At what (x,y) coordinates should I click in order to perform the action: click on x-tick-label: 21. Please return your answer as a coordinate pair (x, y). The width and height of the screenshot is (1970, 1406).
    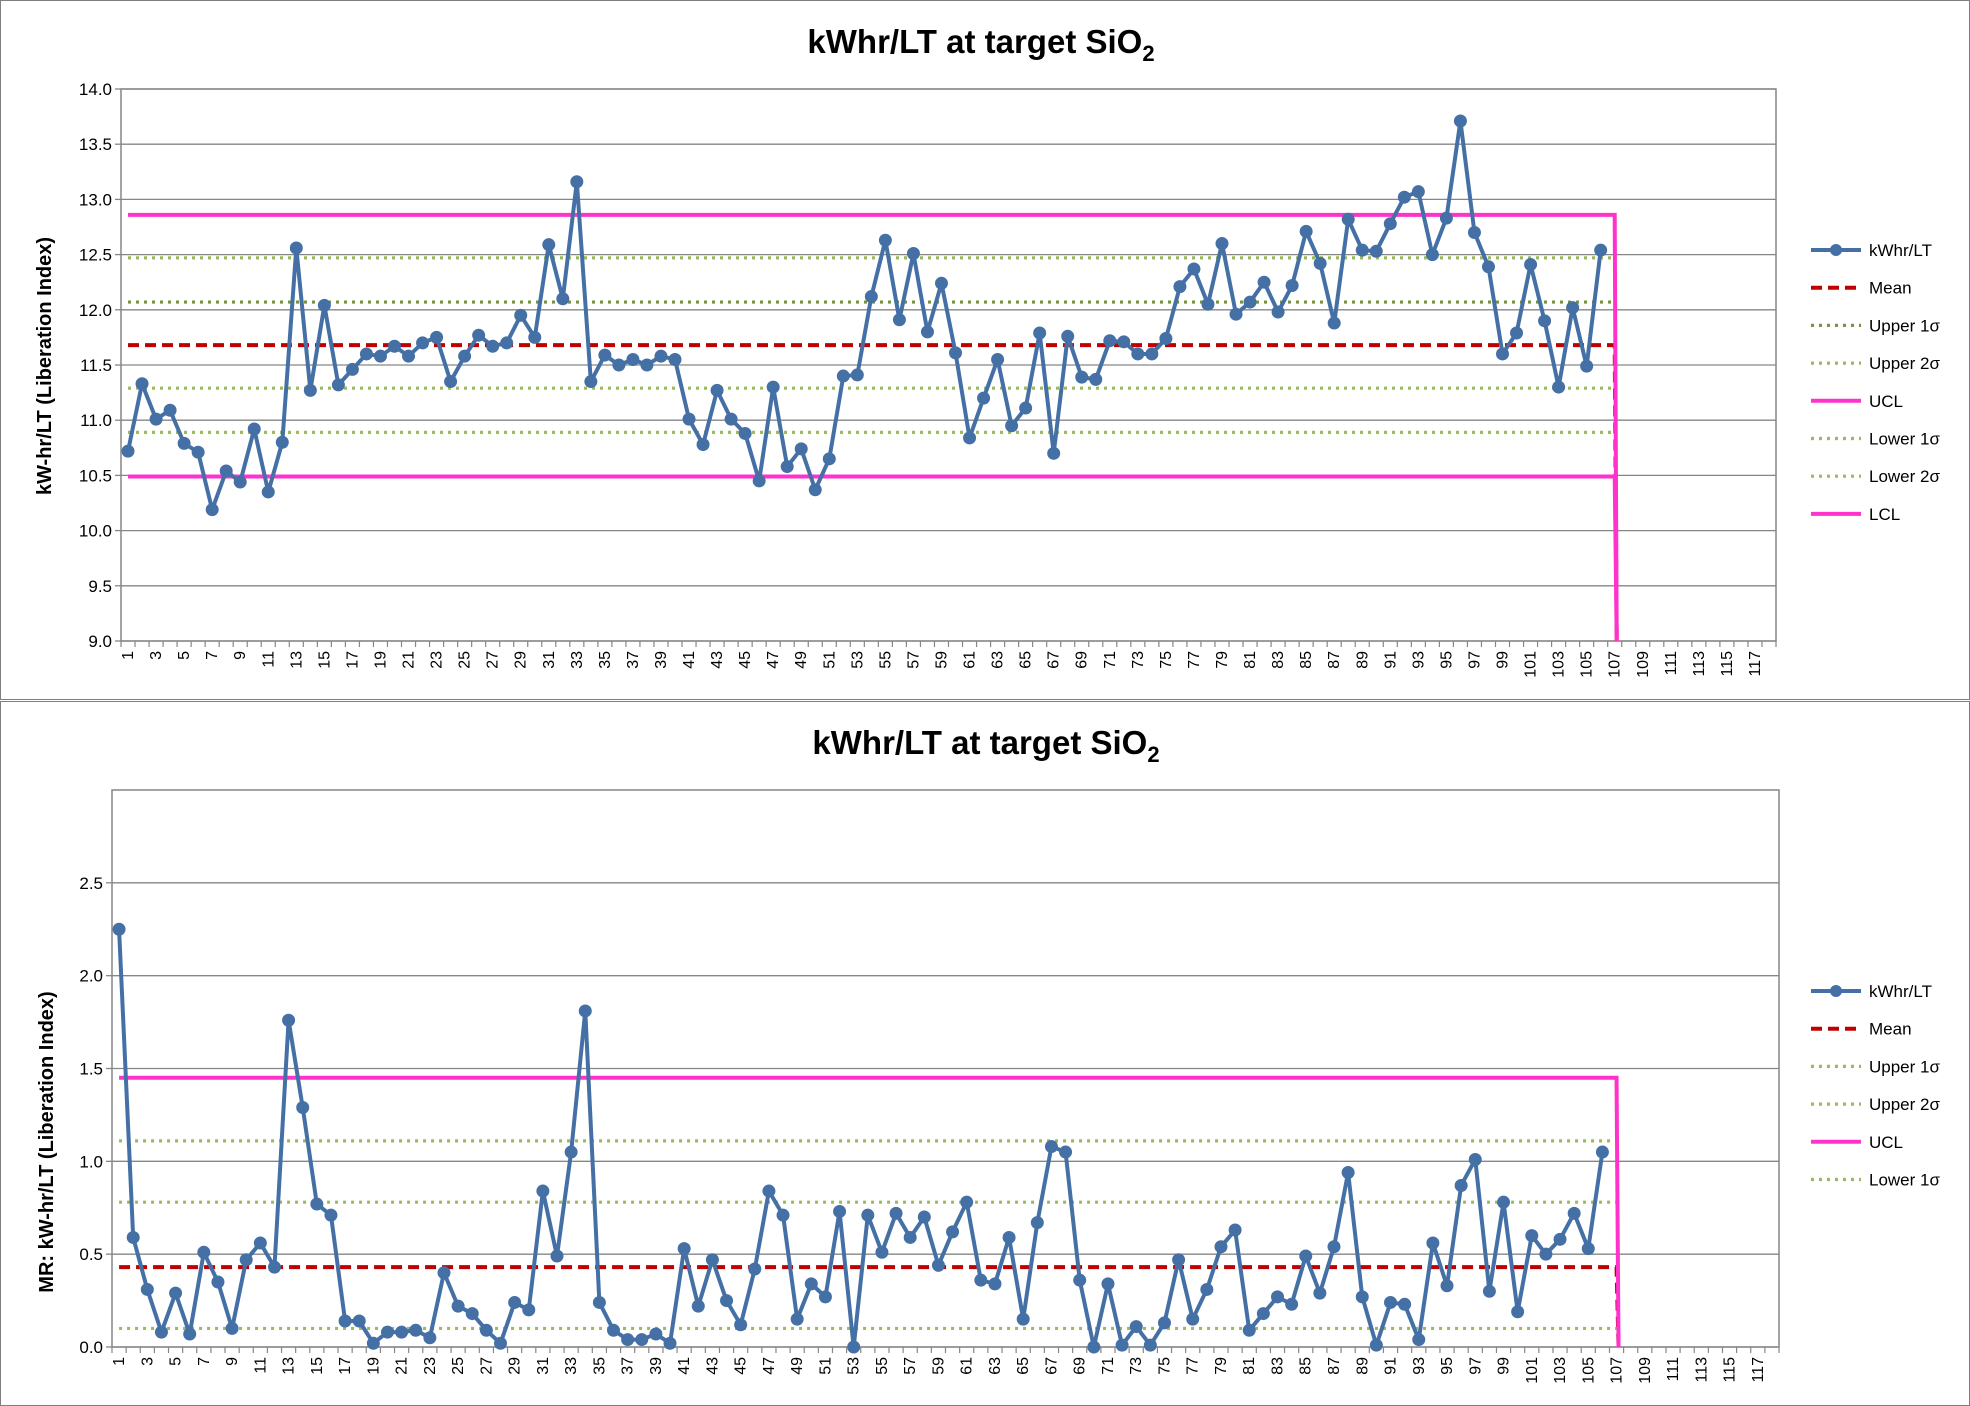
    Looking at the image, I should click on (409, 660).